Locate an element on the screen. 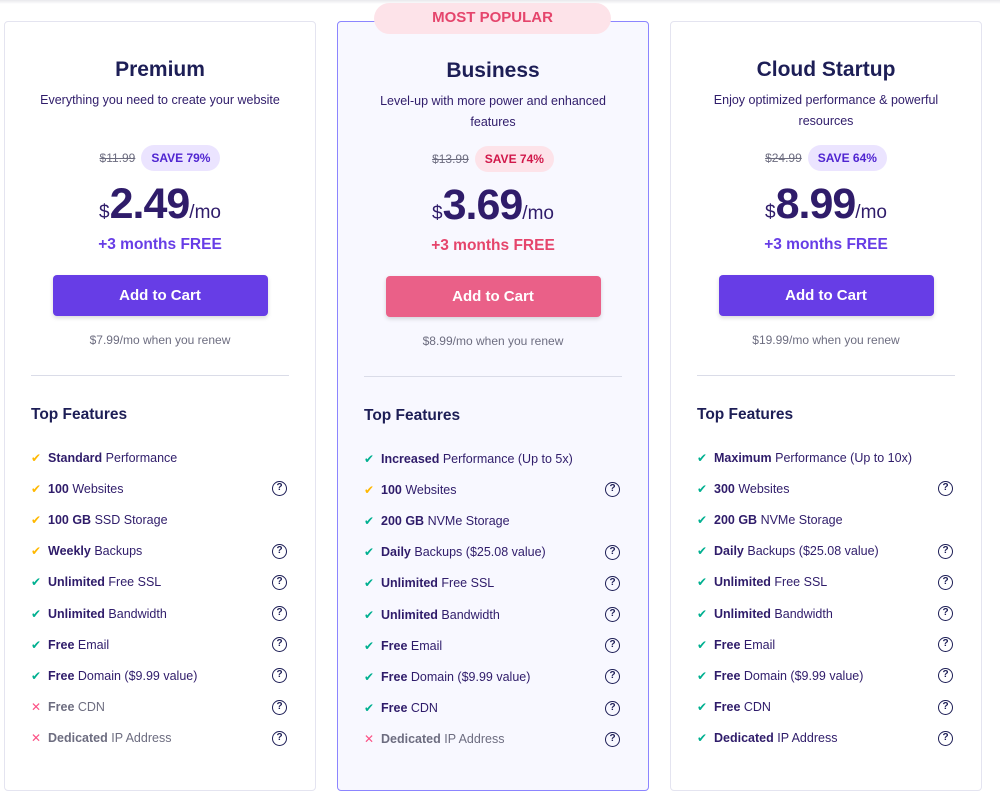 The height and width of the screenshot is (791, 1000). feature-text: Free Email is located at coordinates (826, 645).